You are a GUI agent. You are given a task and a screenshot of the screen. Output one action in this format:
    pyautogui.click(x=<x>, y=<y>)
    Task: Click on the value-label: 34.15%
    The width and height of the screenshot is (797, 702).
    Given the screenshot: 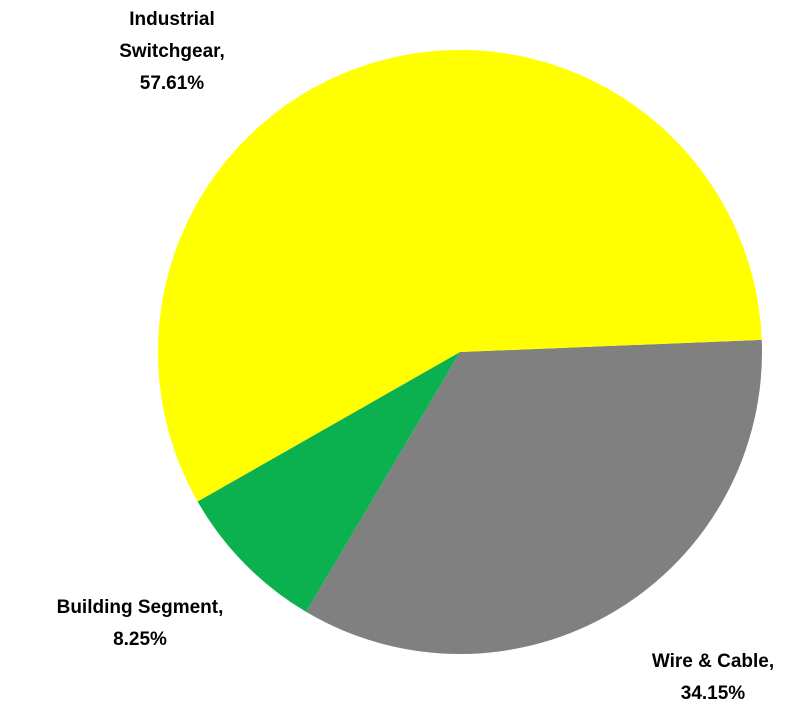 What is the action you would take?
    pyautogui.click(x=713, y=692)
    